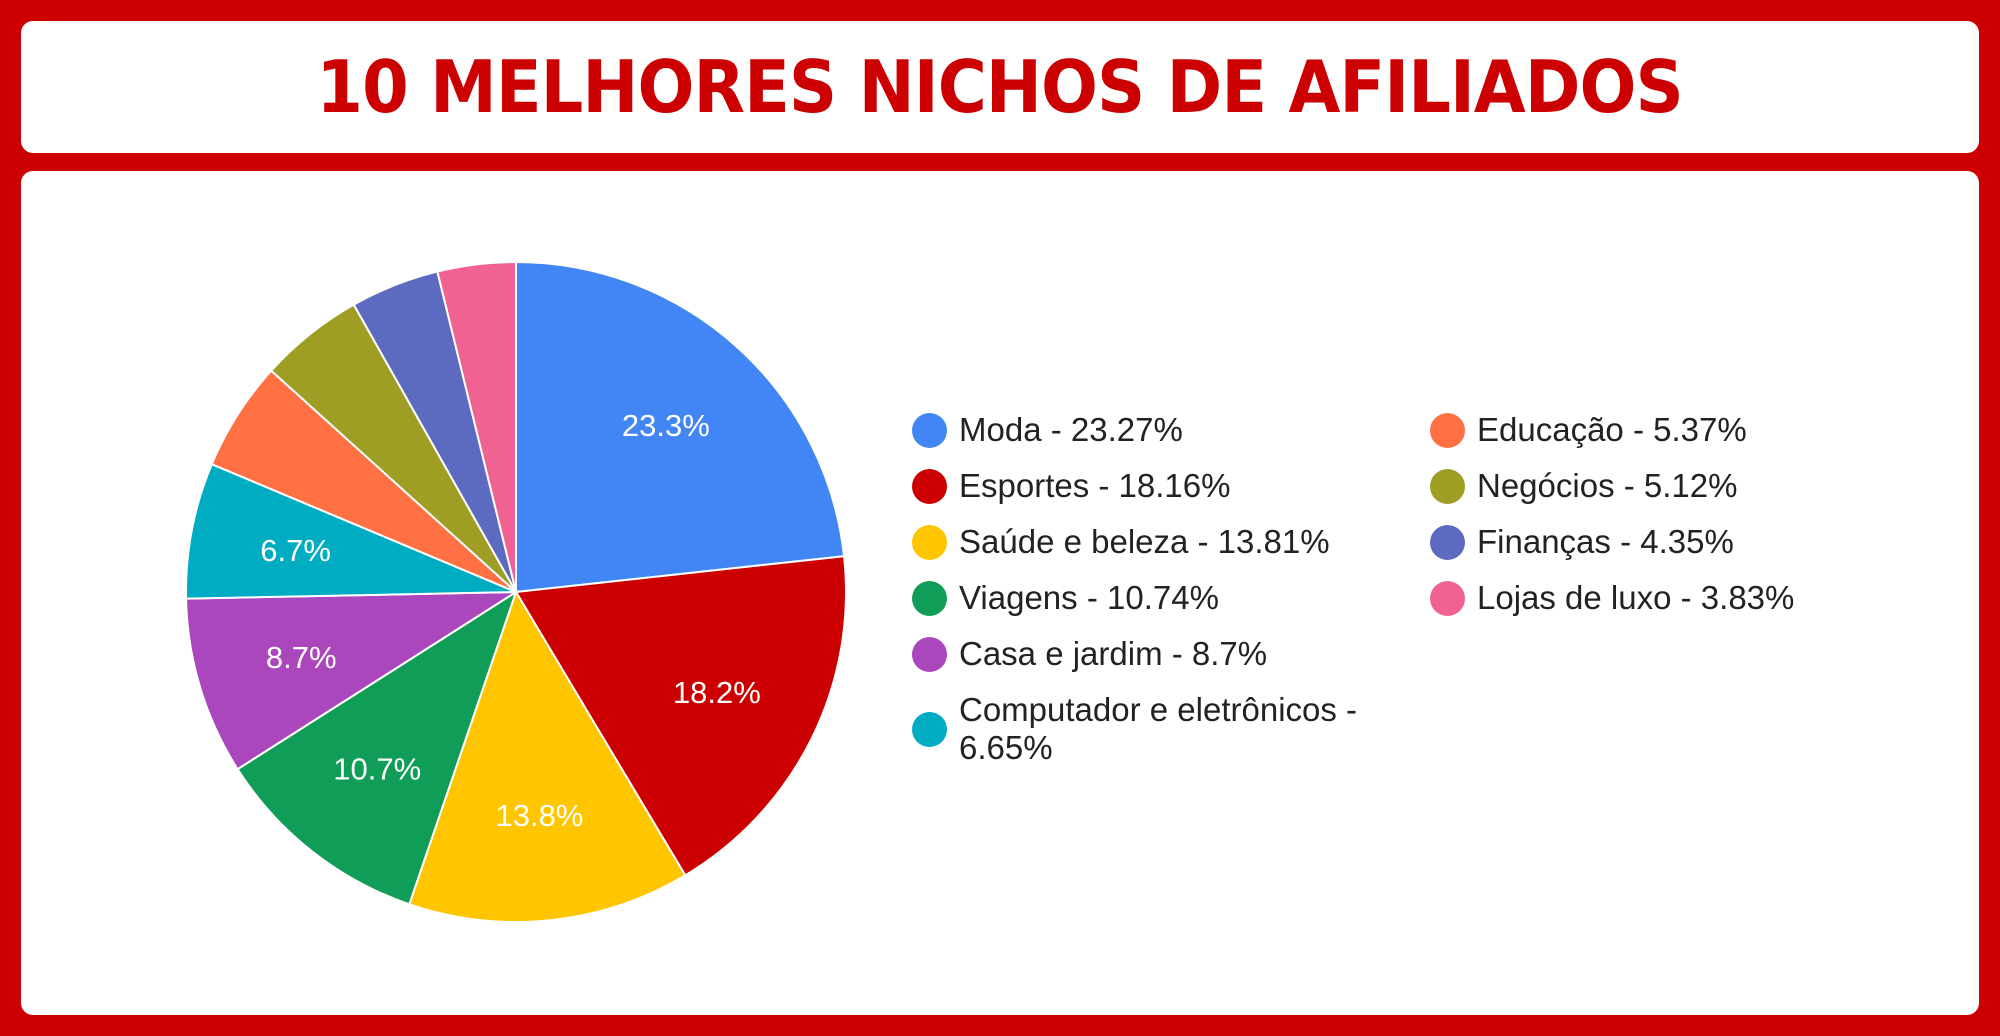 The image size is (2000, 1036). I want to click on legend-item: Finanças - 4.35%, so click(1612, 542).